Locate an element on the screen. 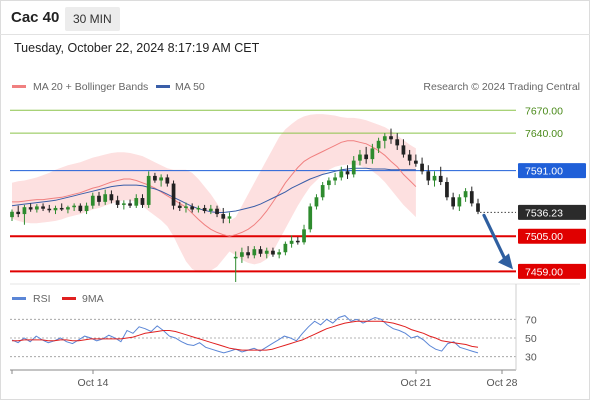 The width and height of the screenshot is (590, 400). rsi-legend: RSI 9MA is located at coordinates (58, 299).